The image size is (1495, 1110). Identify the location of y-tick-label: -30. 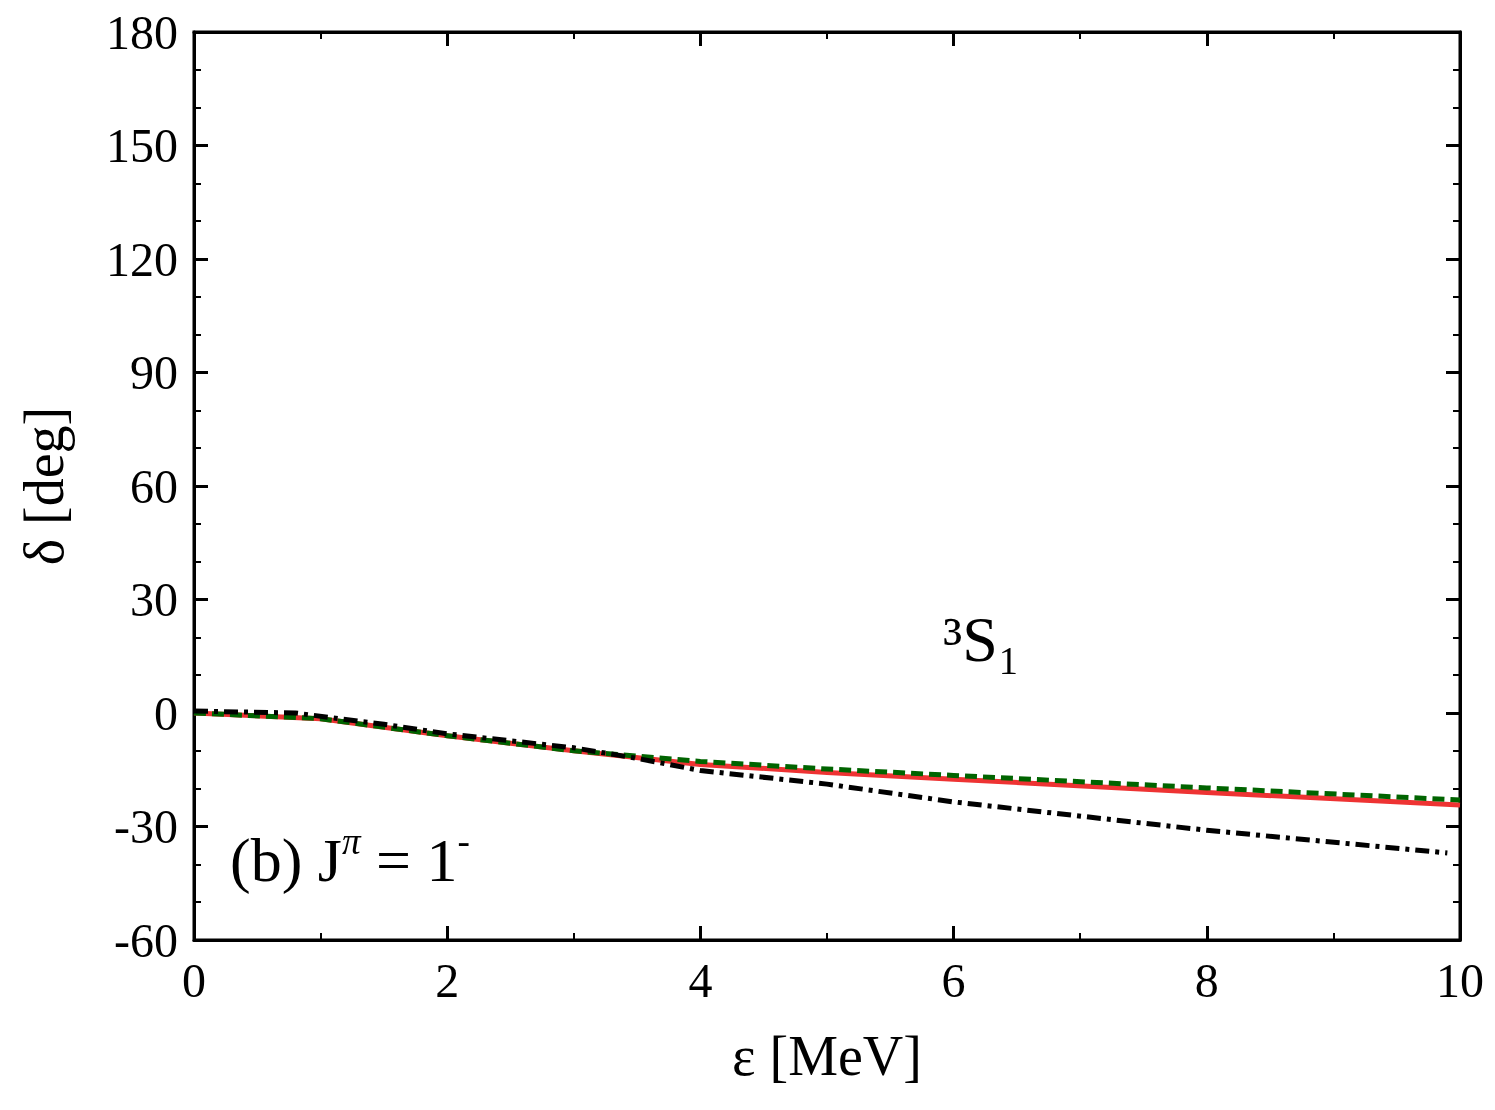
(146, 826).